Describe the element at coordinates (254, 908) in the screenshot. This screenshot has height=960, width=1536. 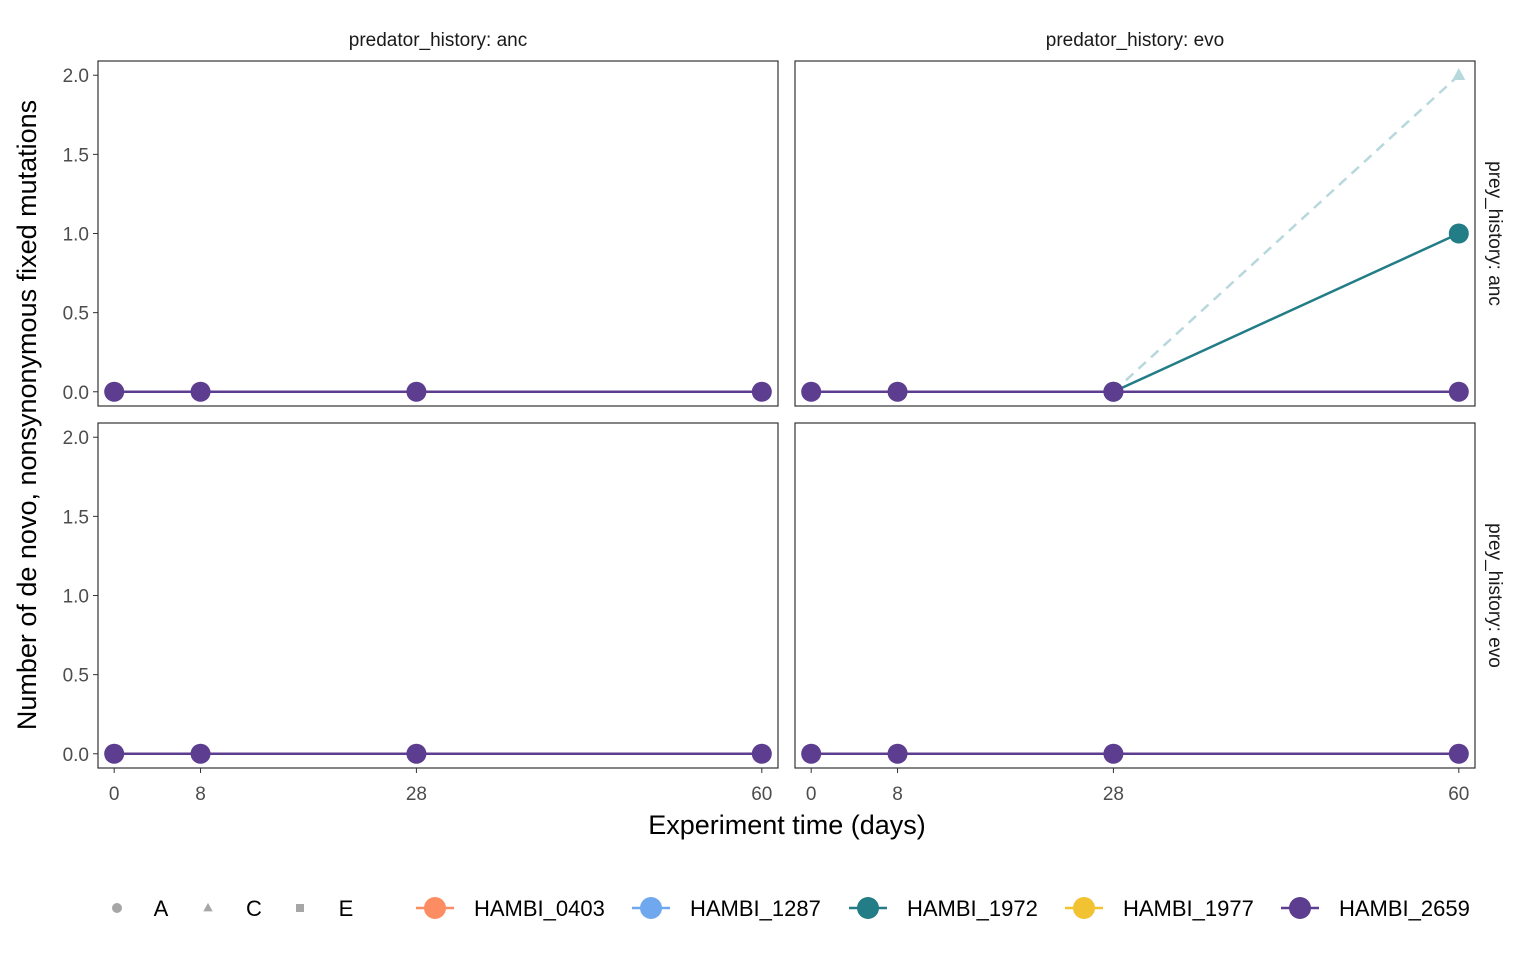
I see `legend-shape-label: C` at that location.